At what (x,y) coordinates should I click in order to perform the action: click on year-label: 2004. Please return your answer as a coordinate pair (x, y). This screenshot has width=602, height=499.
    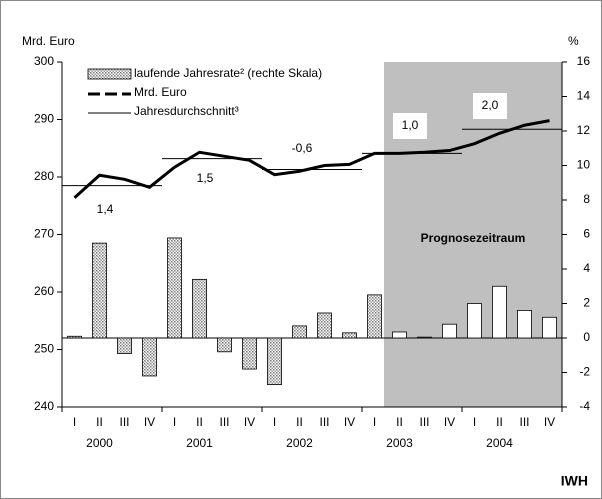
    Looking at the image, I should click on (499, 443).